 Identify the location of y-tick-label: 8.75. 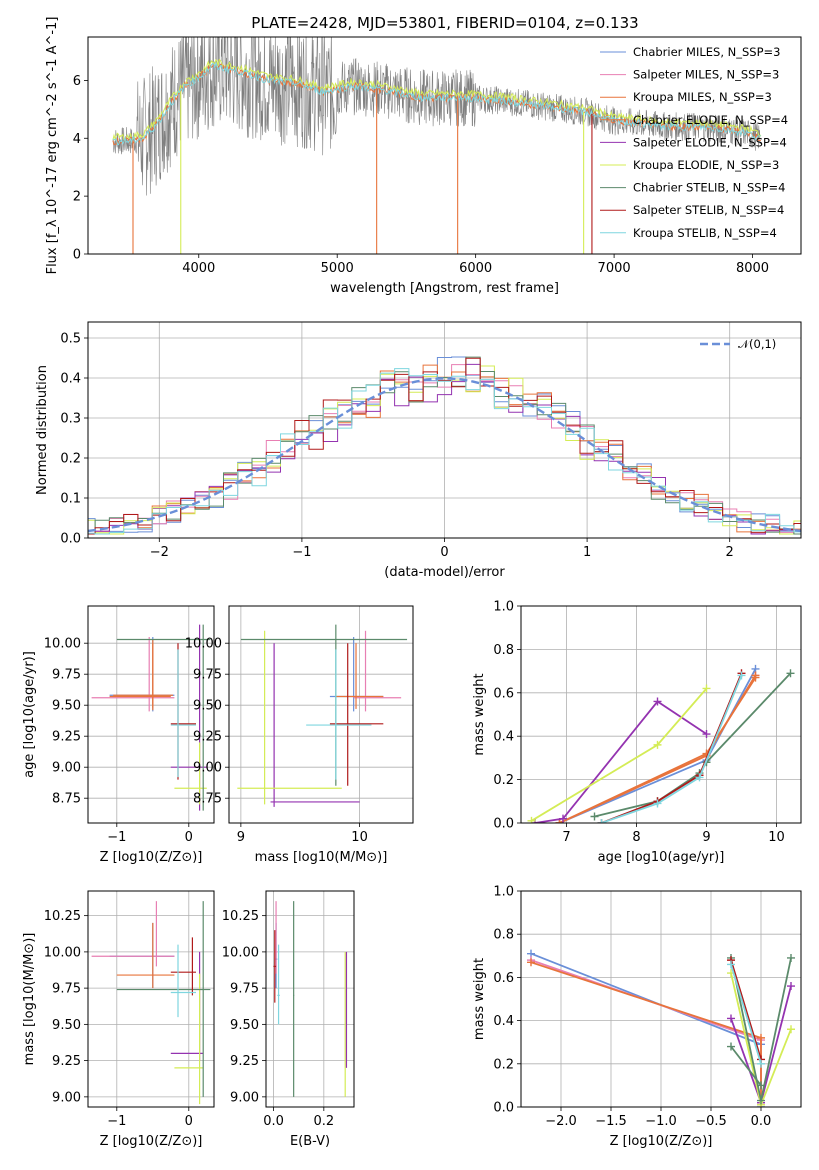
(207, 799).